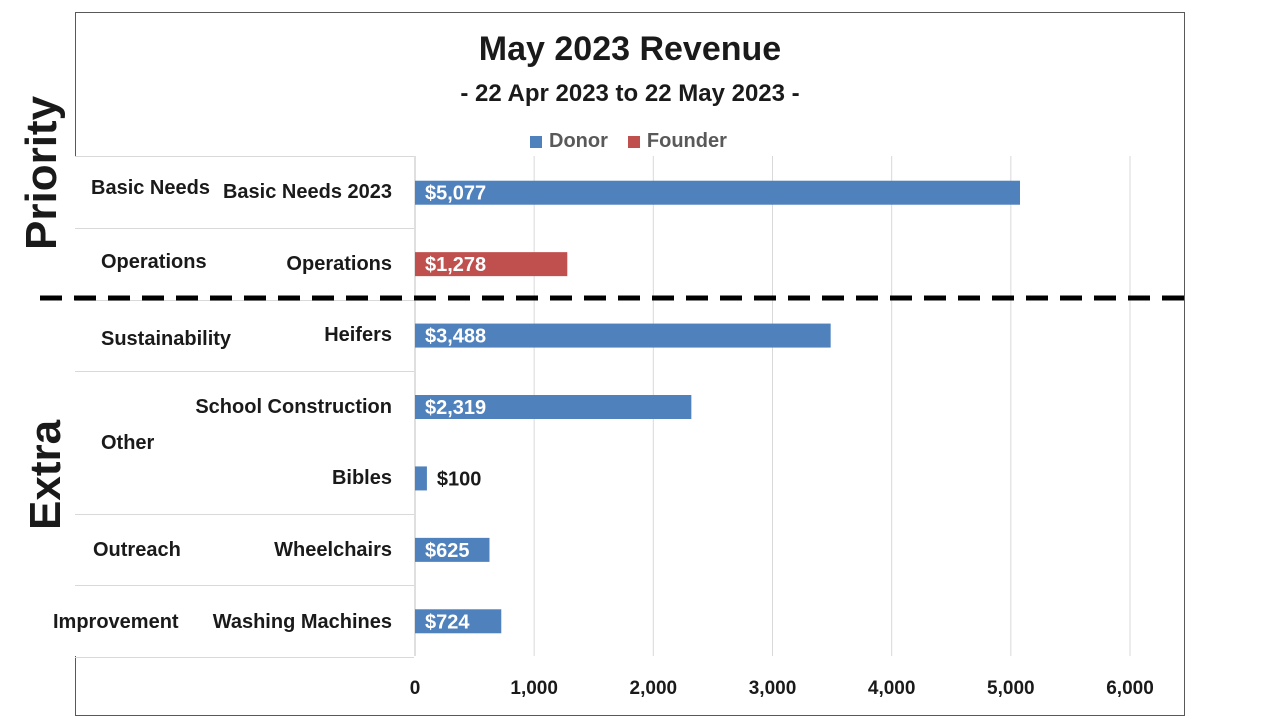 This screenshot has height=720, width=1280. What do you see at coordinates (447, 622) in the screenshot?
I see `bar-value-label: $724` at bounding box center [447, 622].